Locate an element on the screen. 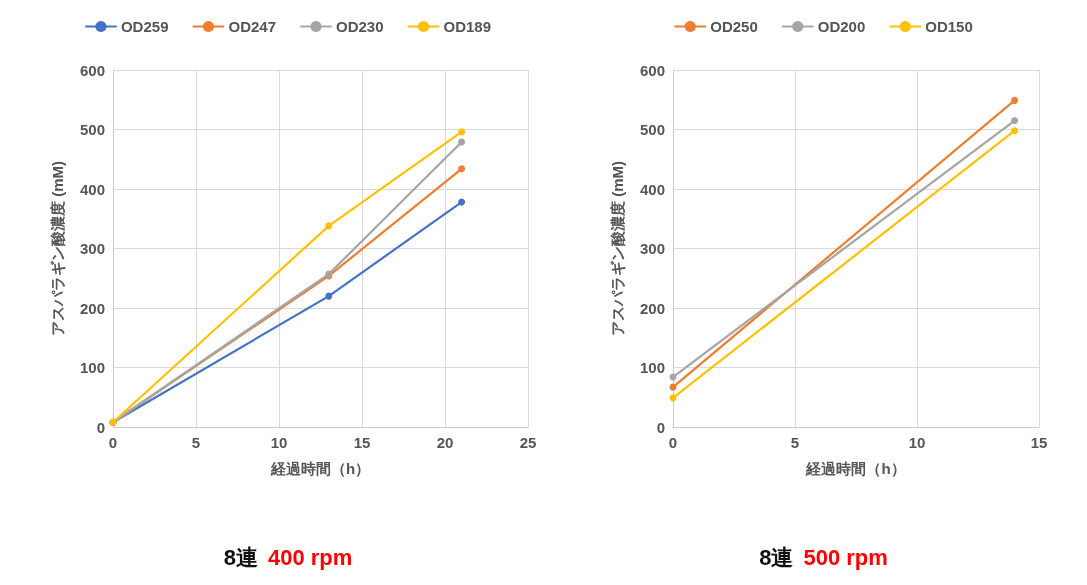 This screenshot has height=585, width=1087. text: 400 rpm is located at coordinates (310, 557).